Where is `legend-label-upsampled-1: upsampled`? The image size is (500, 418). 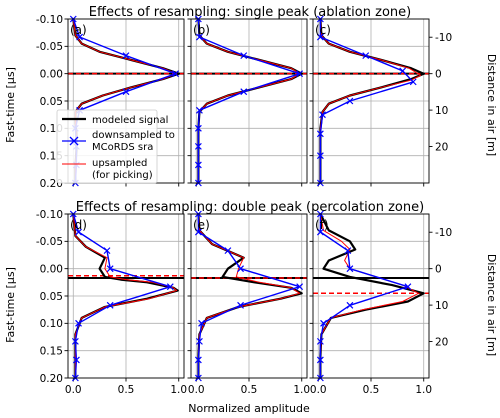 legend-label-upsampled-1: upsampled is located at coordinates (119, 163).